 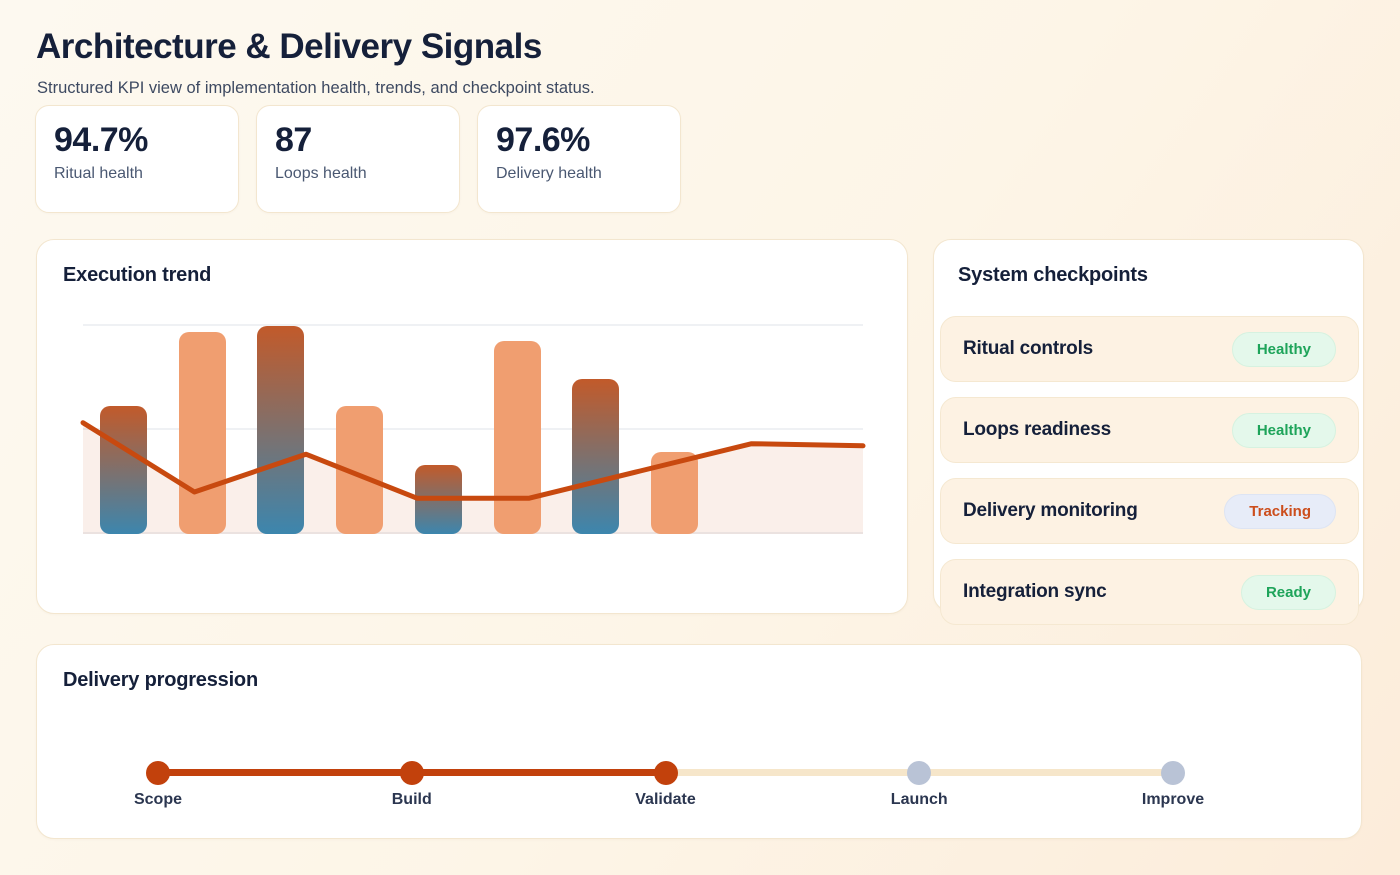 What do you see at coordinates (1288, 592) in the screenshot?
I see `status-badge: Ready` at bounding box center [1288, 592].